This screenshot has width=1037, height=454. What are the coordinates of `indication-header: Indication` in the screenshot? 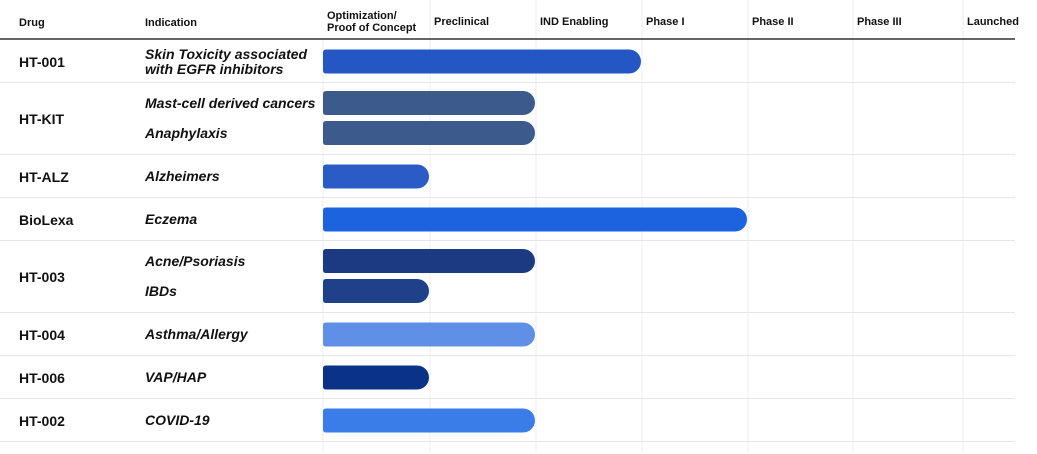 It's located at (171, 23).